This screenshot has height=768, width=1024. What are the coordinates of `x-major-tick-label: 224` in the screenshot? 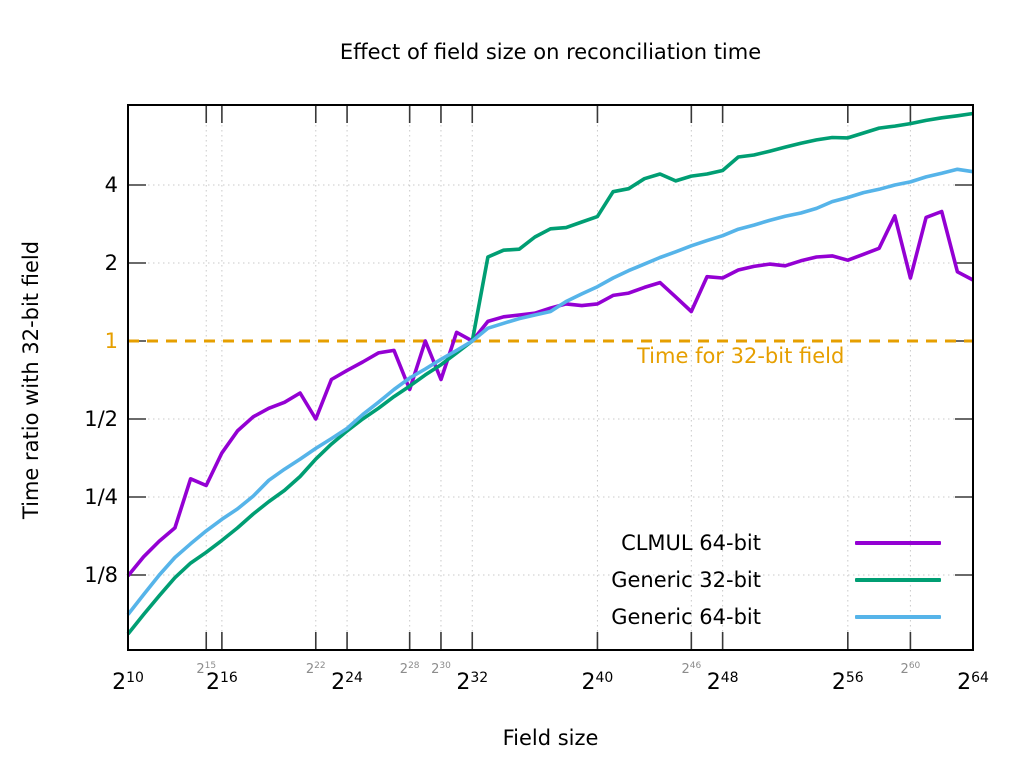 It's located at (347, 682).